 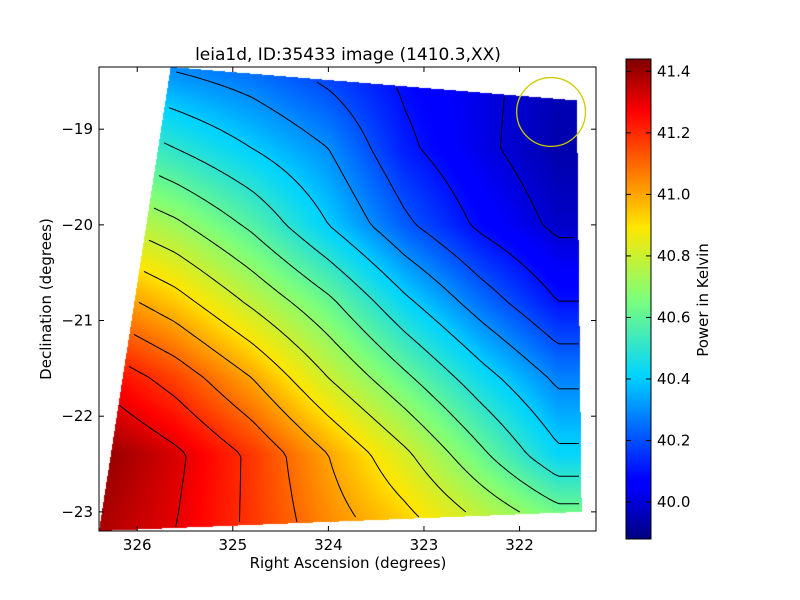 I want to click on y-axis-label: Declination (degrees), so click(x=46, y=299).